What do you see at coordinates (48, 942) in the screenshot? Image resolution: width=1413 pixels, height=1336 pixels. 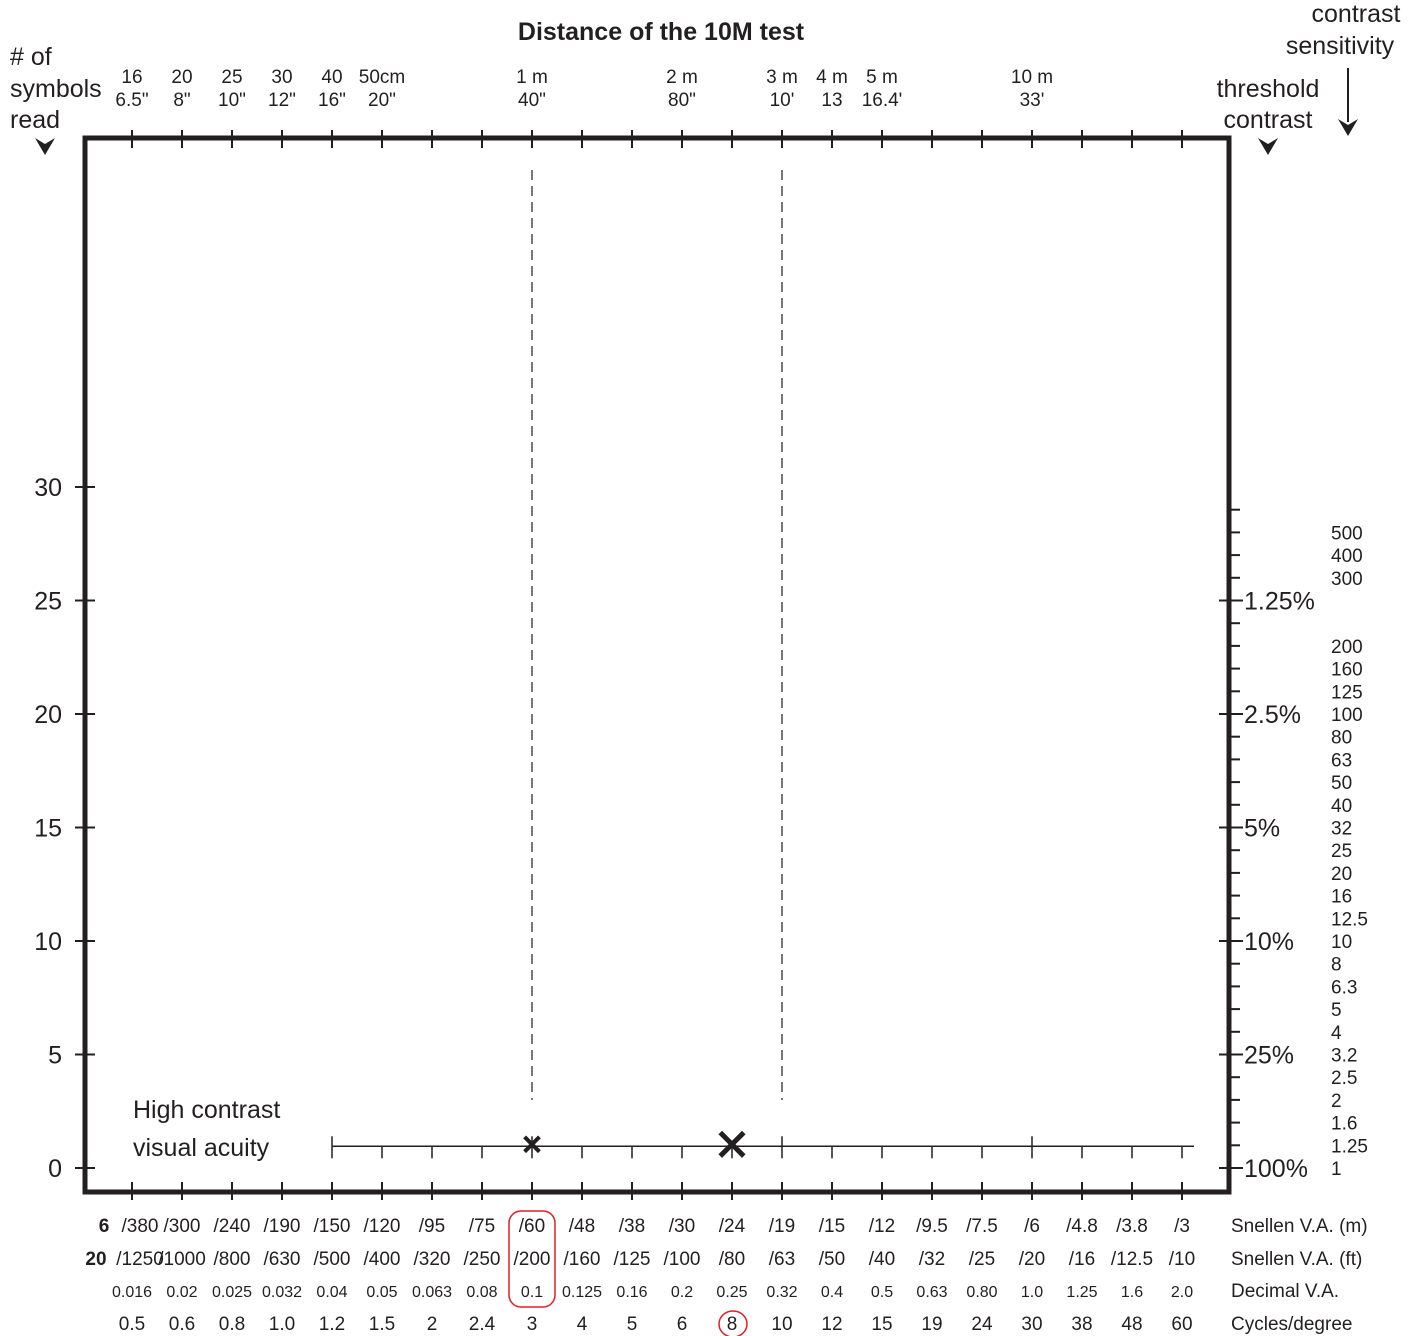 I see `left-tick-label: 10` at bounding box center [48, 942].